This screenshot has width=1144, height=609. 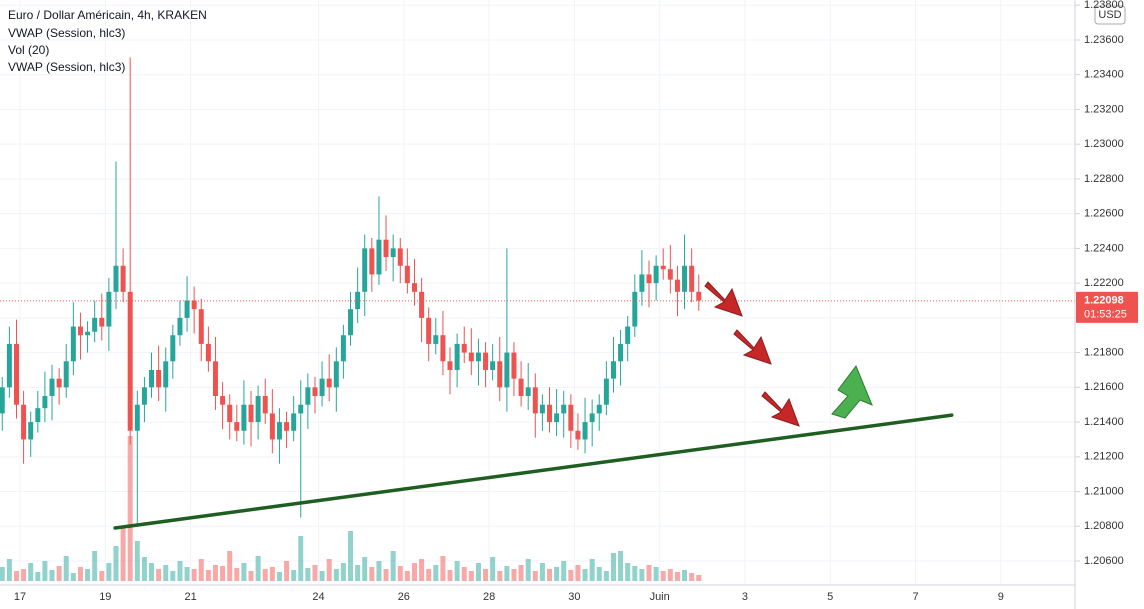 What do you see at coordinates (1104, 457) in the screenshot?
I see `y-tick-label: 1.21200` at bounding box center [1104, 457].